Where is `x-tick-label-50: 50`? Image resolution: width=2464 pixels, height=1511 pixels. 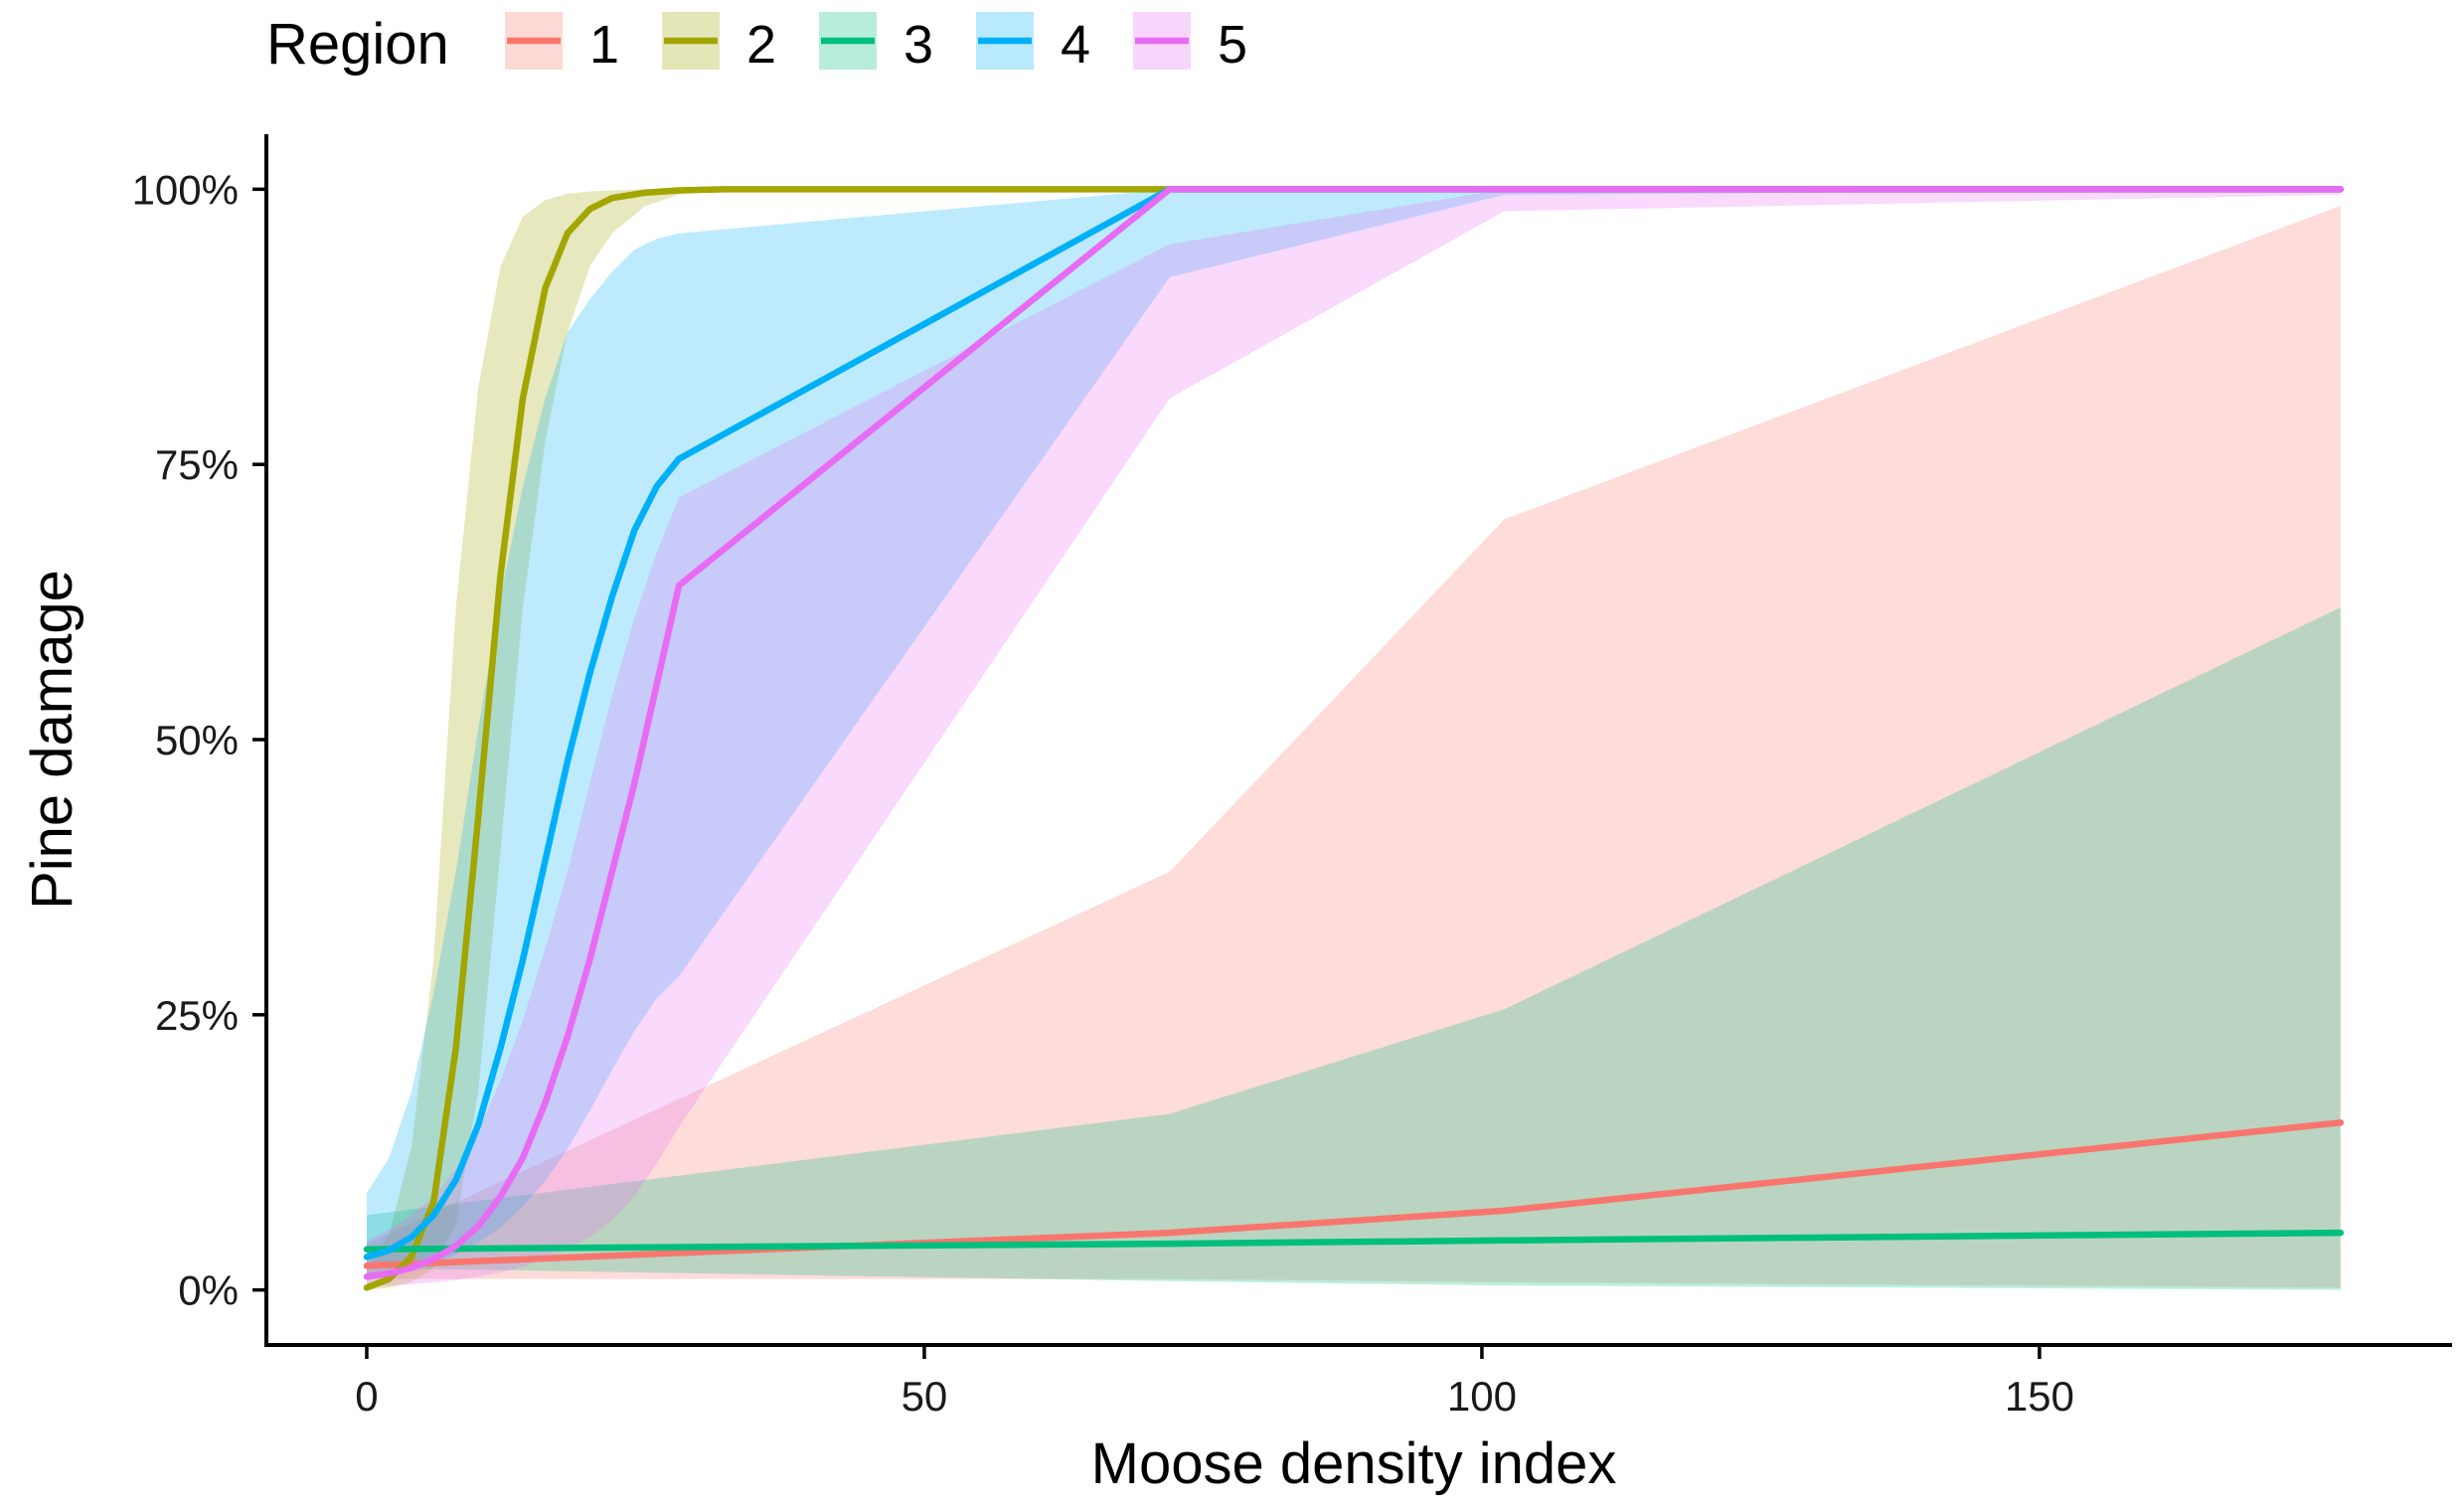 x-tick-label-50: 50 is located at coordinates (925, 1396).